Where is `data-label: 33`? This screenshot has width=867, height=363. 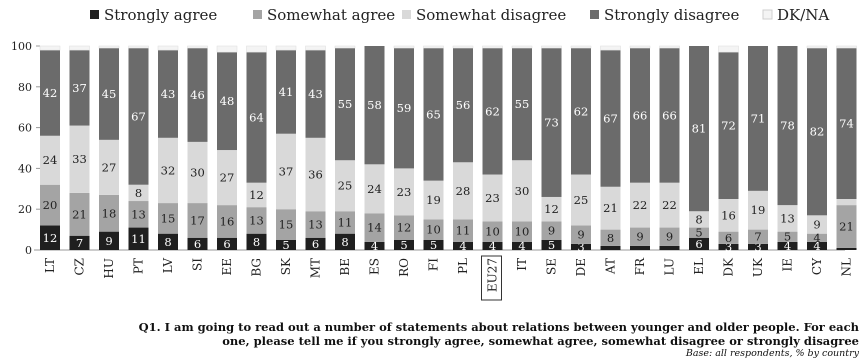
data-label: 33 is located at coordinates (79, 159).